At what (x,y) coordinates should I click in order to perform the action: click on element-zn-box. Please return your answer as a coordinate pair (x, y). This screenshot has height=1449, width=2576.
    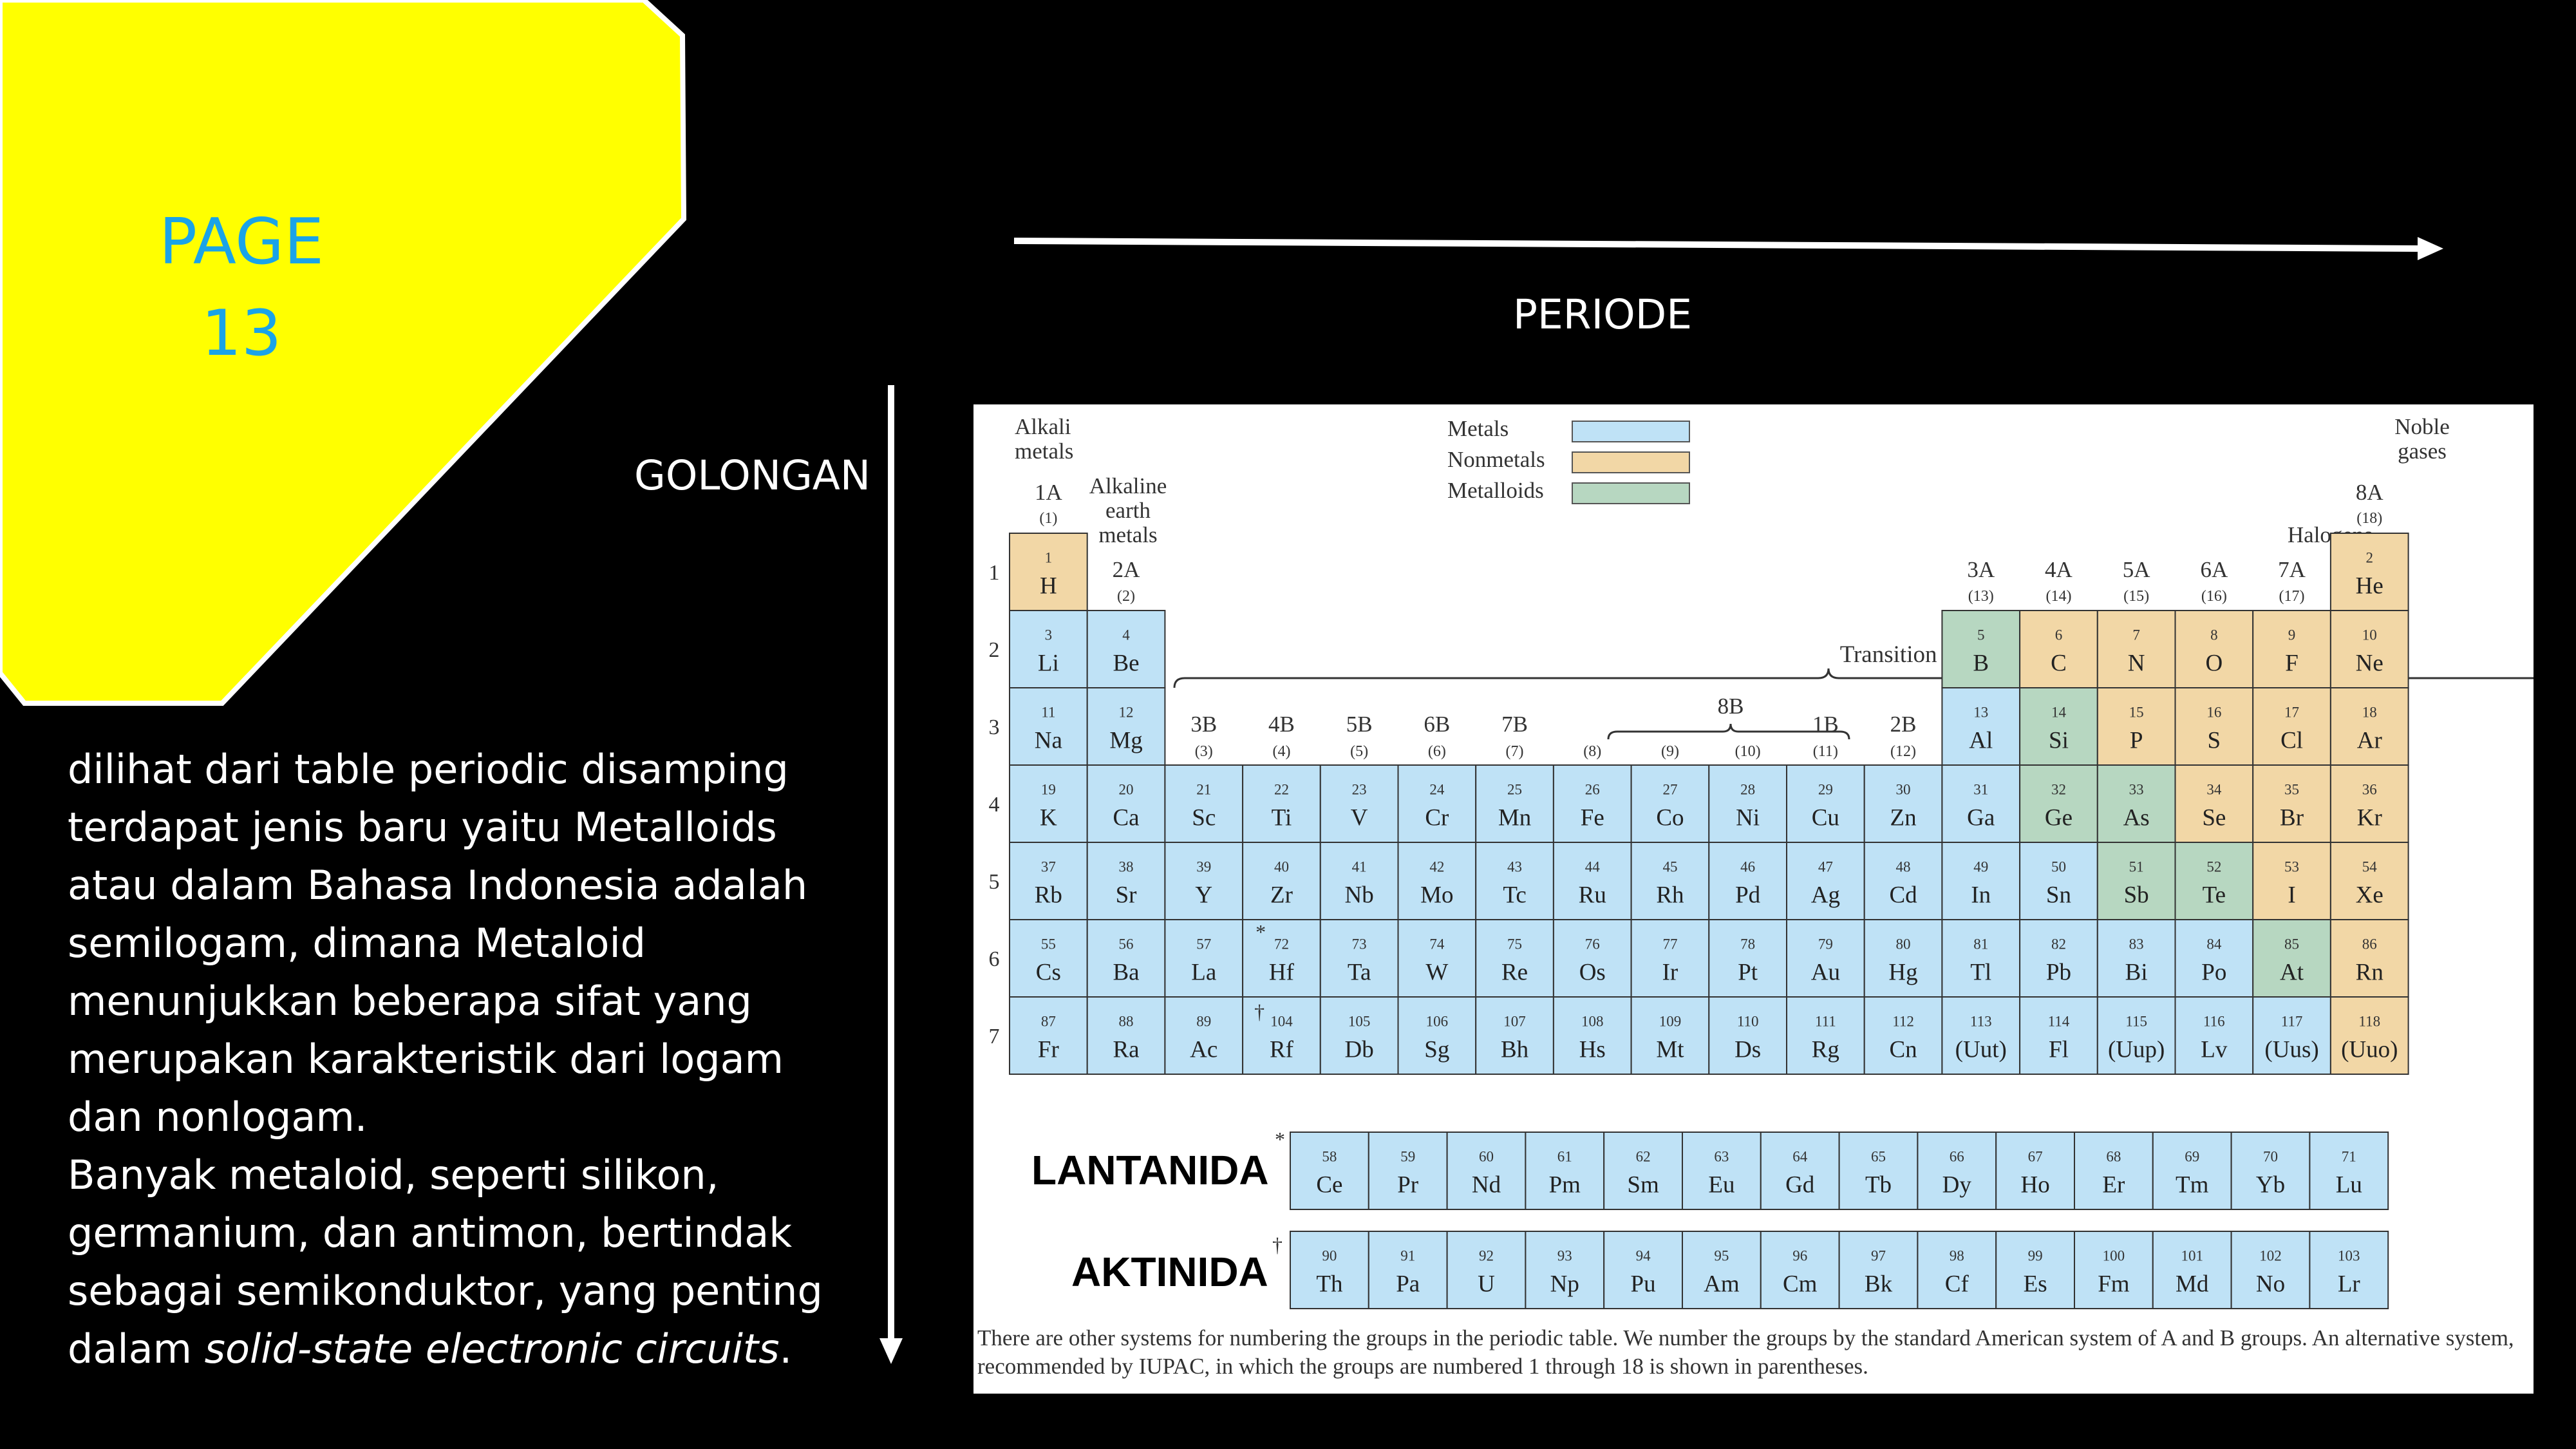
    Looking at the image, I should click on (1903, 804).